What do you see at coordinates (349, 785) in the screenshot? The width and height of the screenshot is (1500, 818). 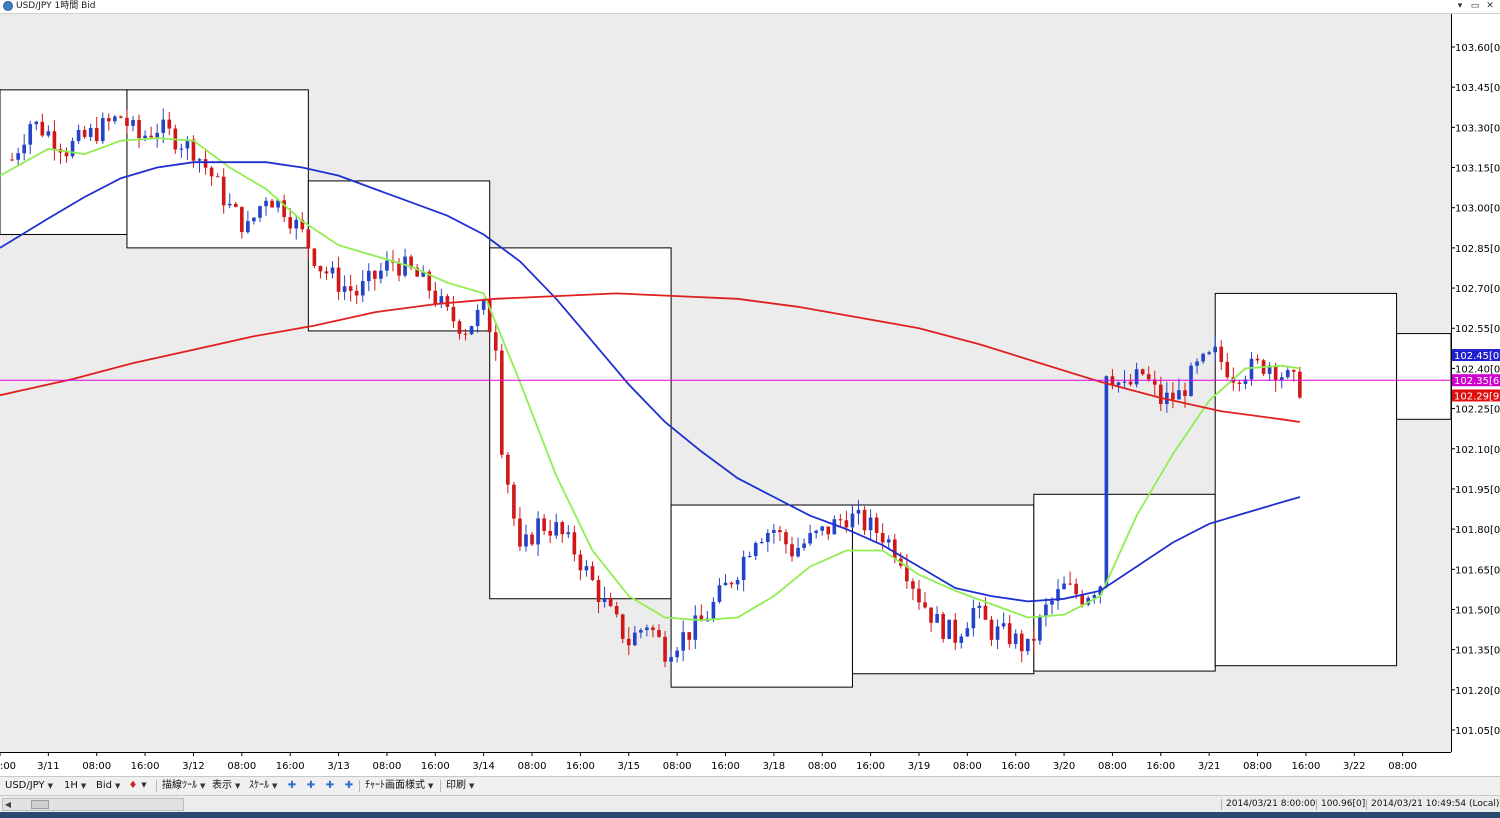 I see `fit-icon: ✚` at bounding box center [349, 785].